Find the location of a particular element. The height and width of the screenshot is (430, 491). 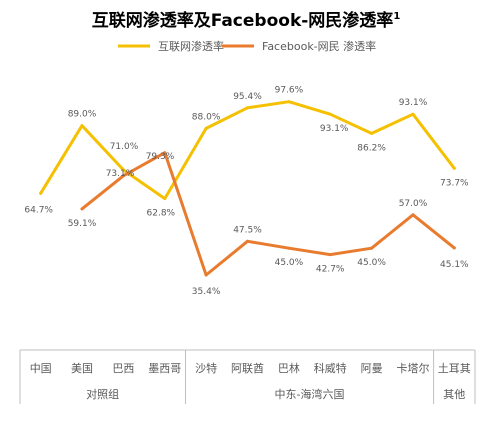

category-label-4: 沙特 is located at coordinates (206, 368).